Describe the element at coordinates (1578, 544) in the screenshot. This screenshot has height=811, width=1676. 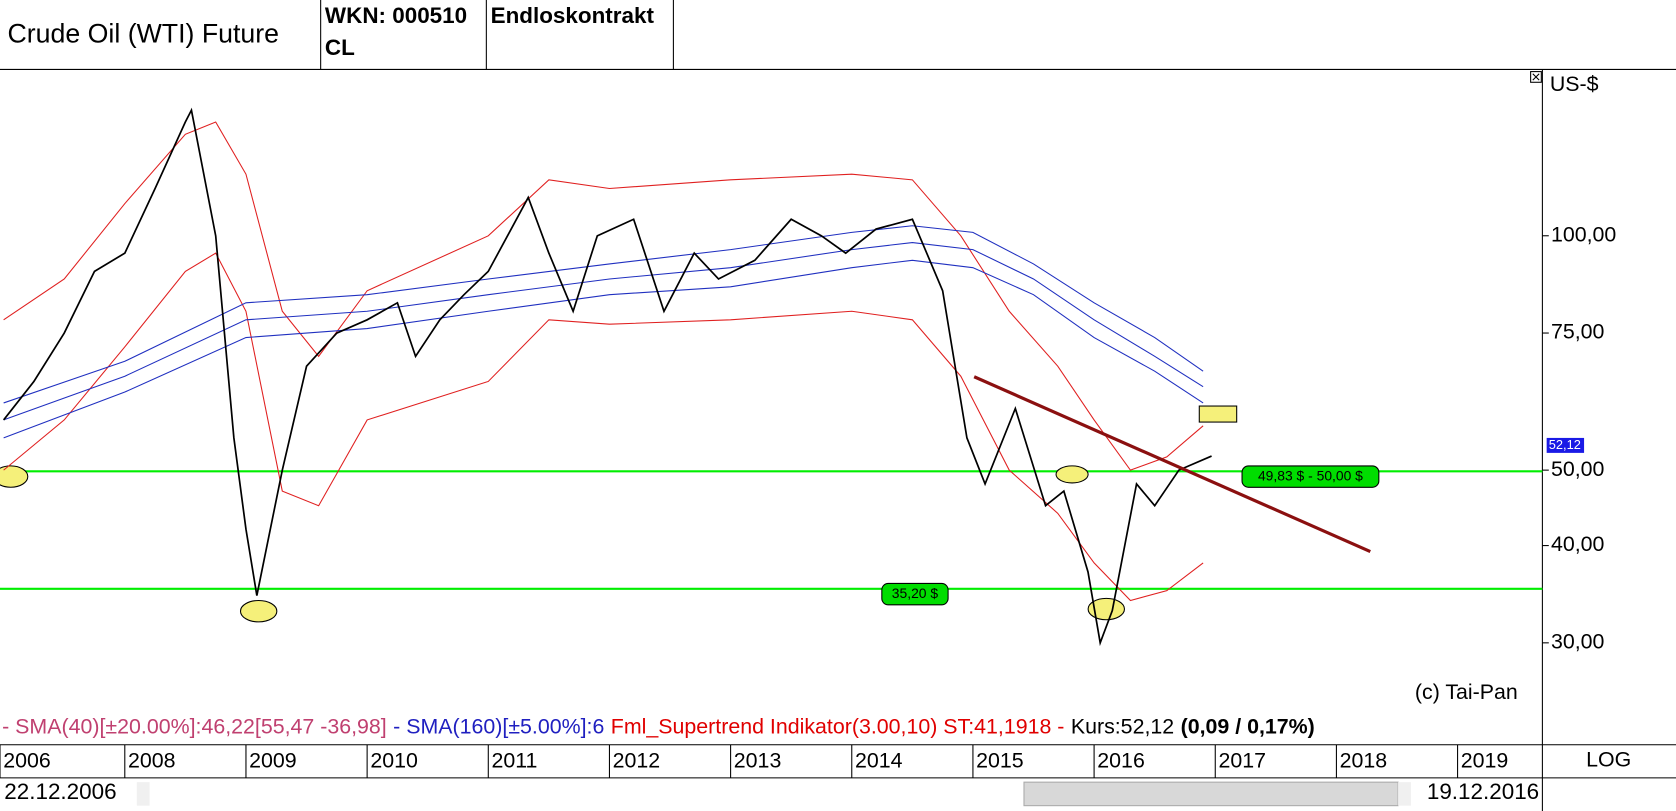
I see `y-tick-label: 40,00` at that location.